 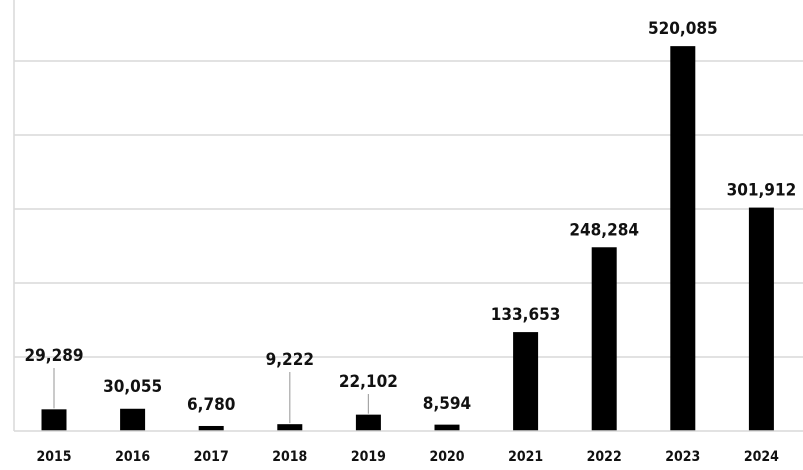 I want to click on leader-lines, so click(x=211, y=396).